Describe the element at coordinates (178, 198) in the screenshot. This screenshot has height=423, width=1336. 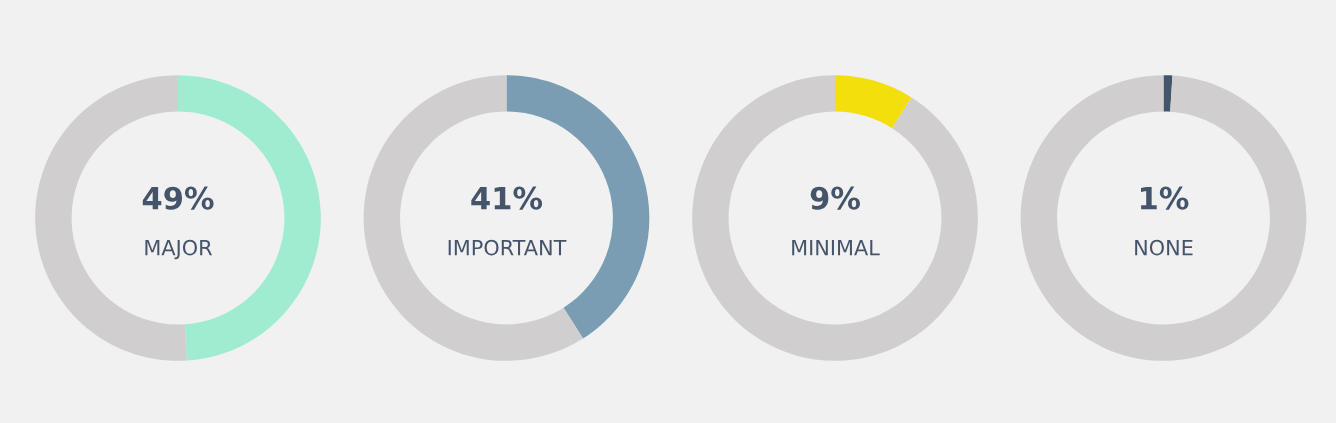
I see `data-label: 49%` at that location.